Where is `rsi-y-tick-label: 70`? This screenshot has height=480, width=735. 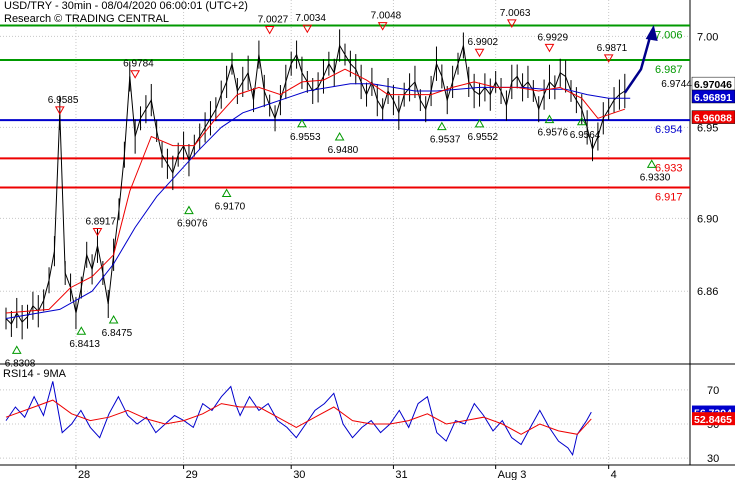 rsi-y-tick-label: 70 is located at coordinates (713, 391).